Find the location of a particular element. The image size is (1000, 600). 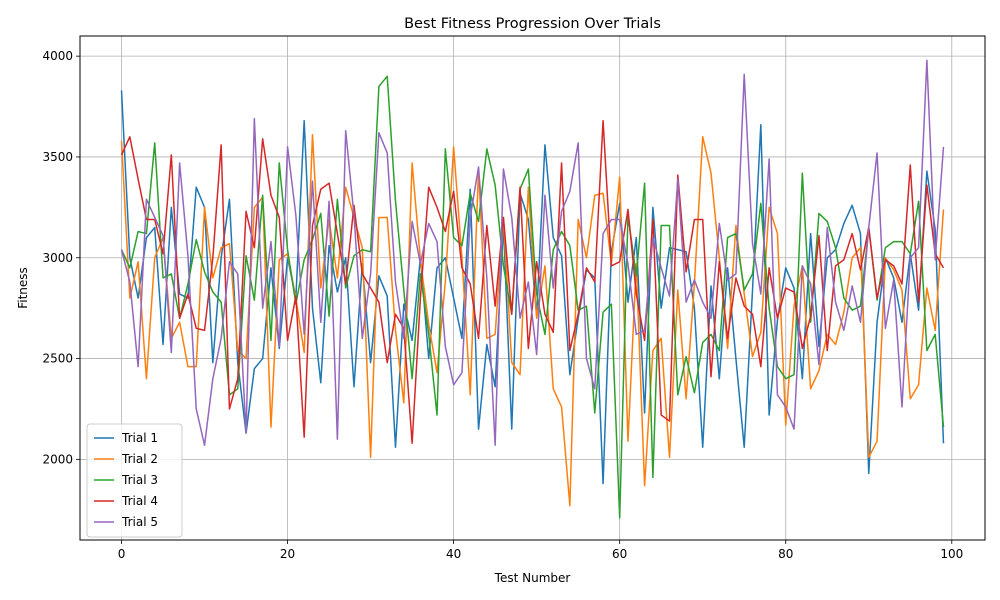

chart-title: Best Fitness Progression Over Trials is located at coordinates (532, 24).